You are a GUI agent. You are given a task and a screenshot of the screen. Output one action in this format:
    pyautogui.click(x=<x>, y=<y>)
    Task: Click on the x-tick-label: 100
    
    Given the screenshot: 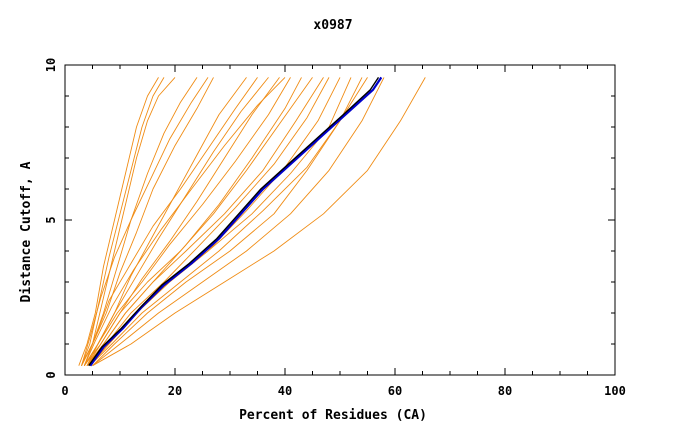 What is the action you would take?
    pyautogui.click(x=615, y=391)
    